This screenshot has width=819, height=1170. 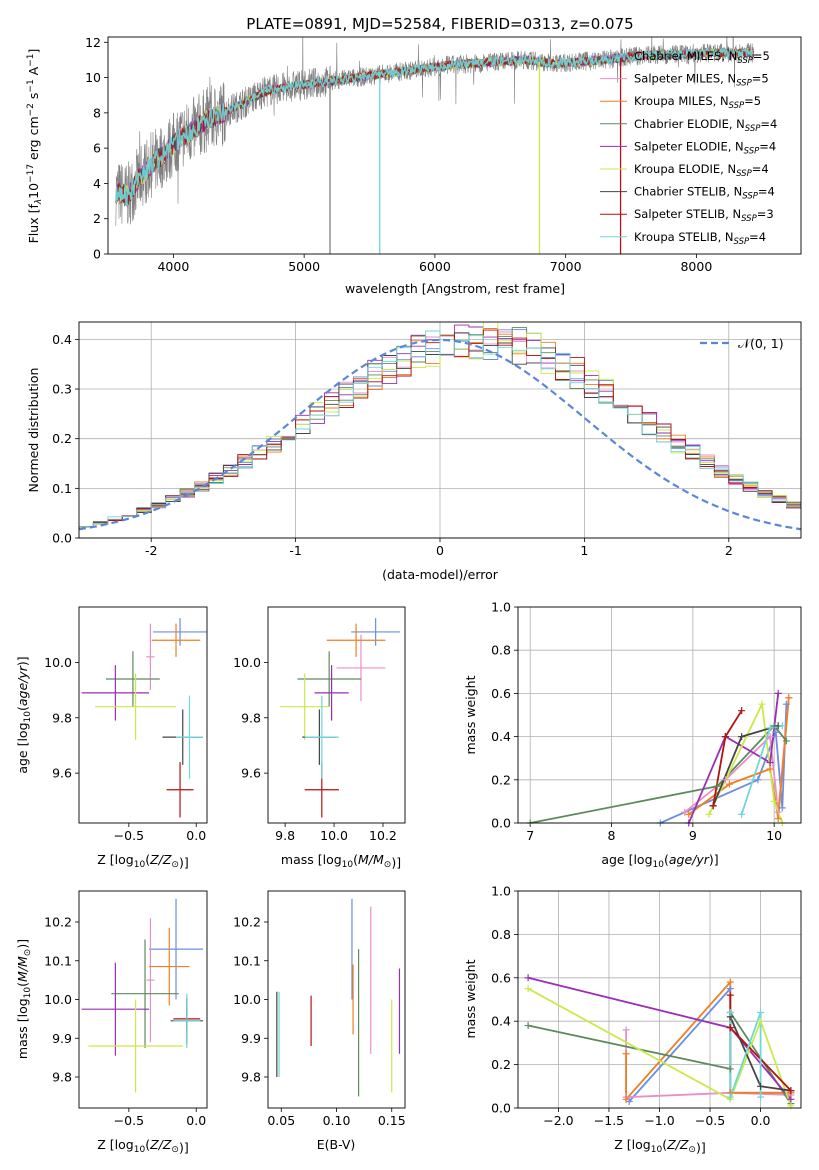 I want to click on p6-xtick-label-2: 0.15, so click(x=392, y=1120).